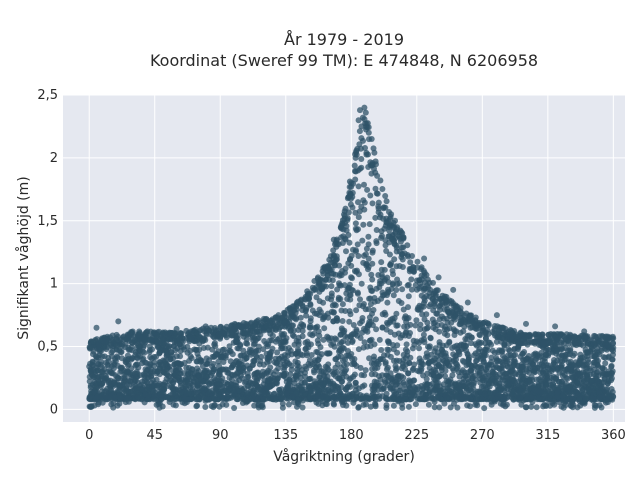 The image size is (640, 480). What do you see at coordinates (220, 435) in the screenshot?
I see `x-tick-label: 90` at bounding box center [220, 435].